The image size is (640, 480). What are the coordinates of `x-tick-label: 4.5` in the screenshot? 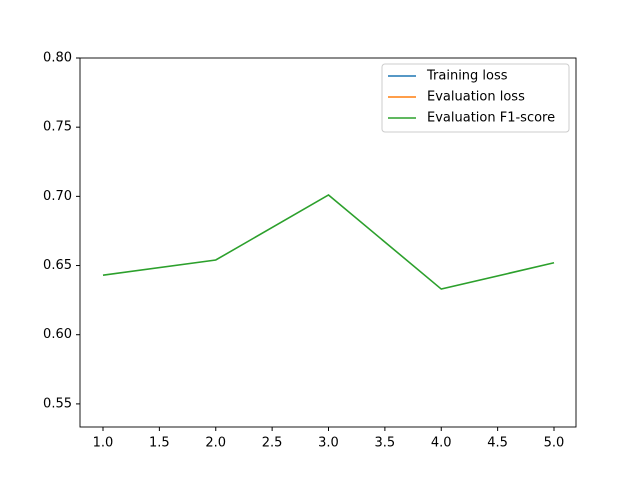 It's located at (497, 443).